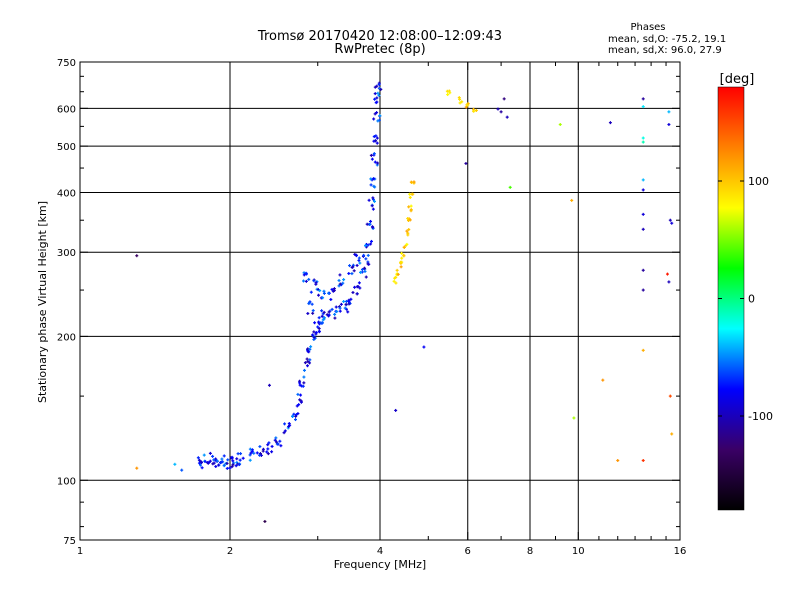  What do you see at coordinates (680, 551) in the screenshot?
I see `x-tick-label: 16` at bounding box center [680, 551].